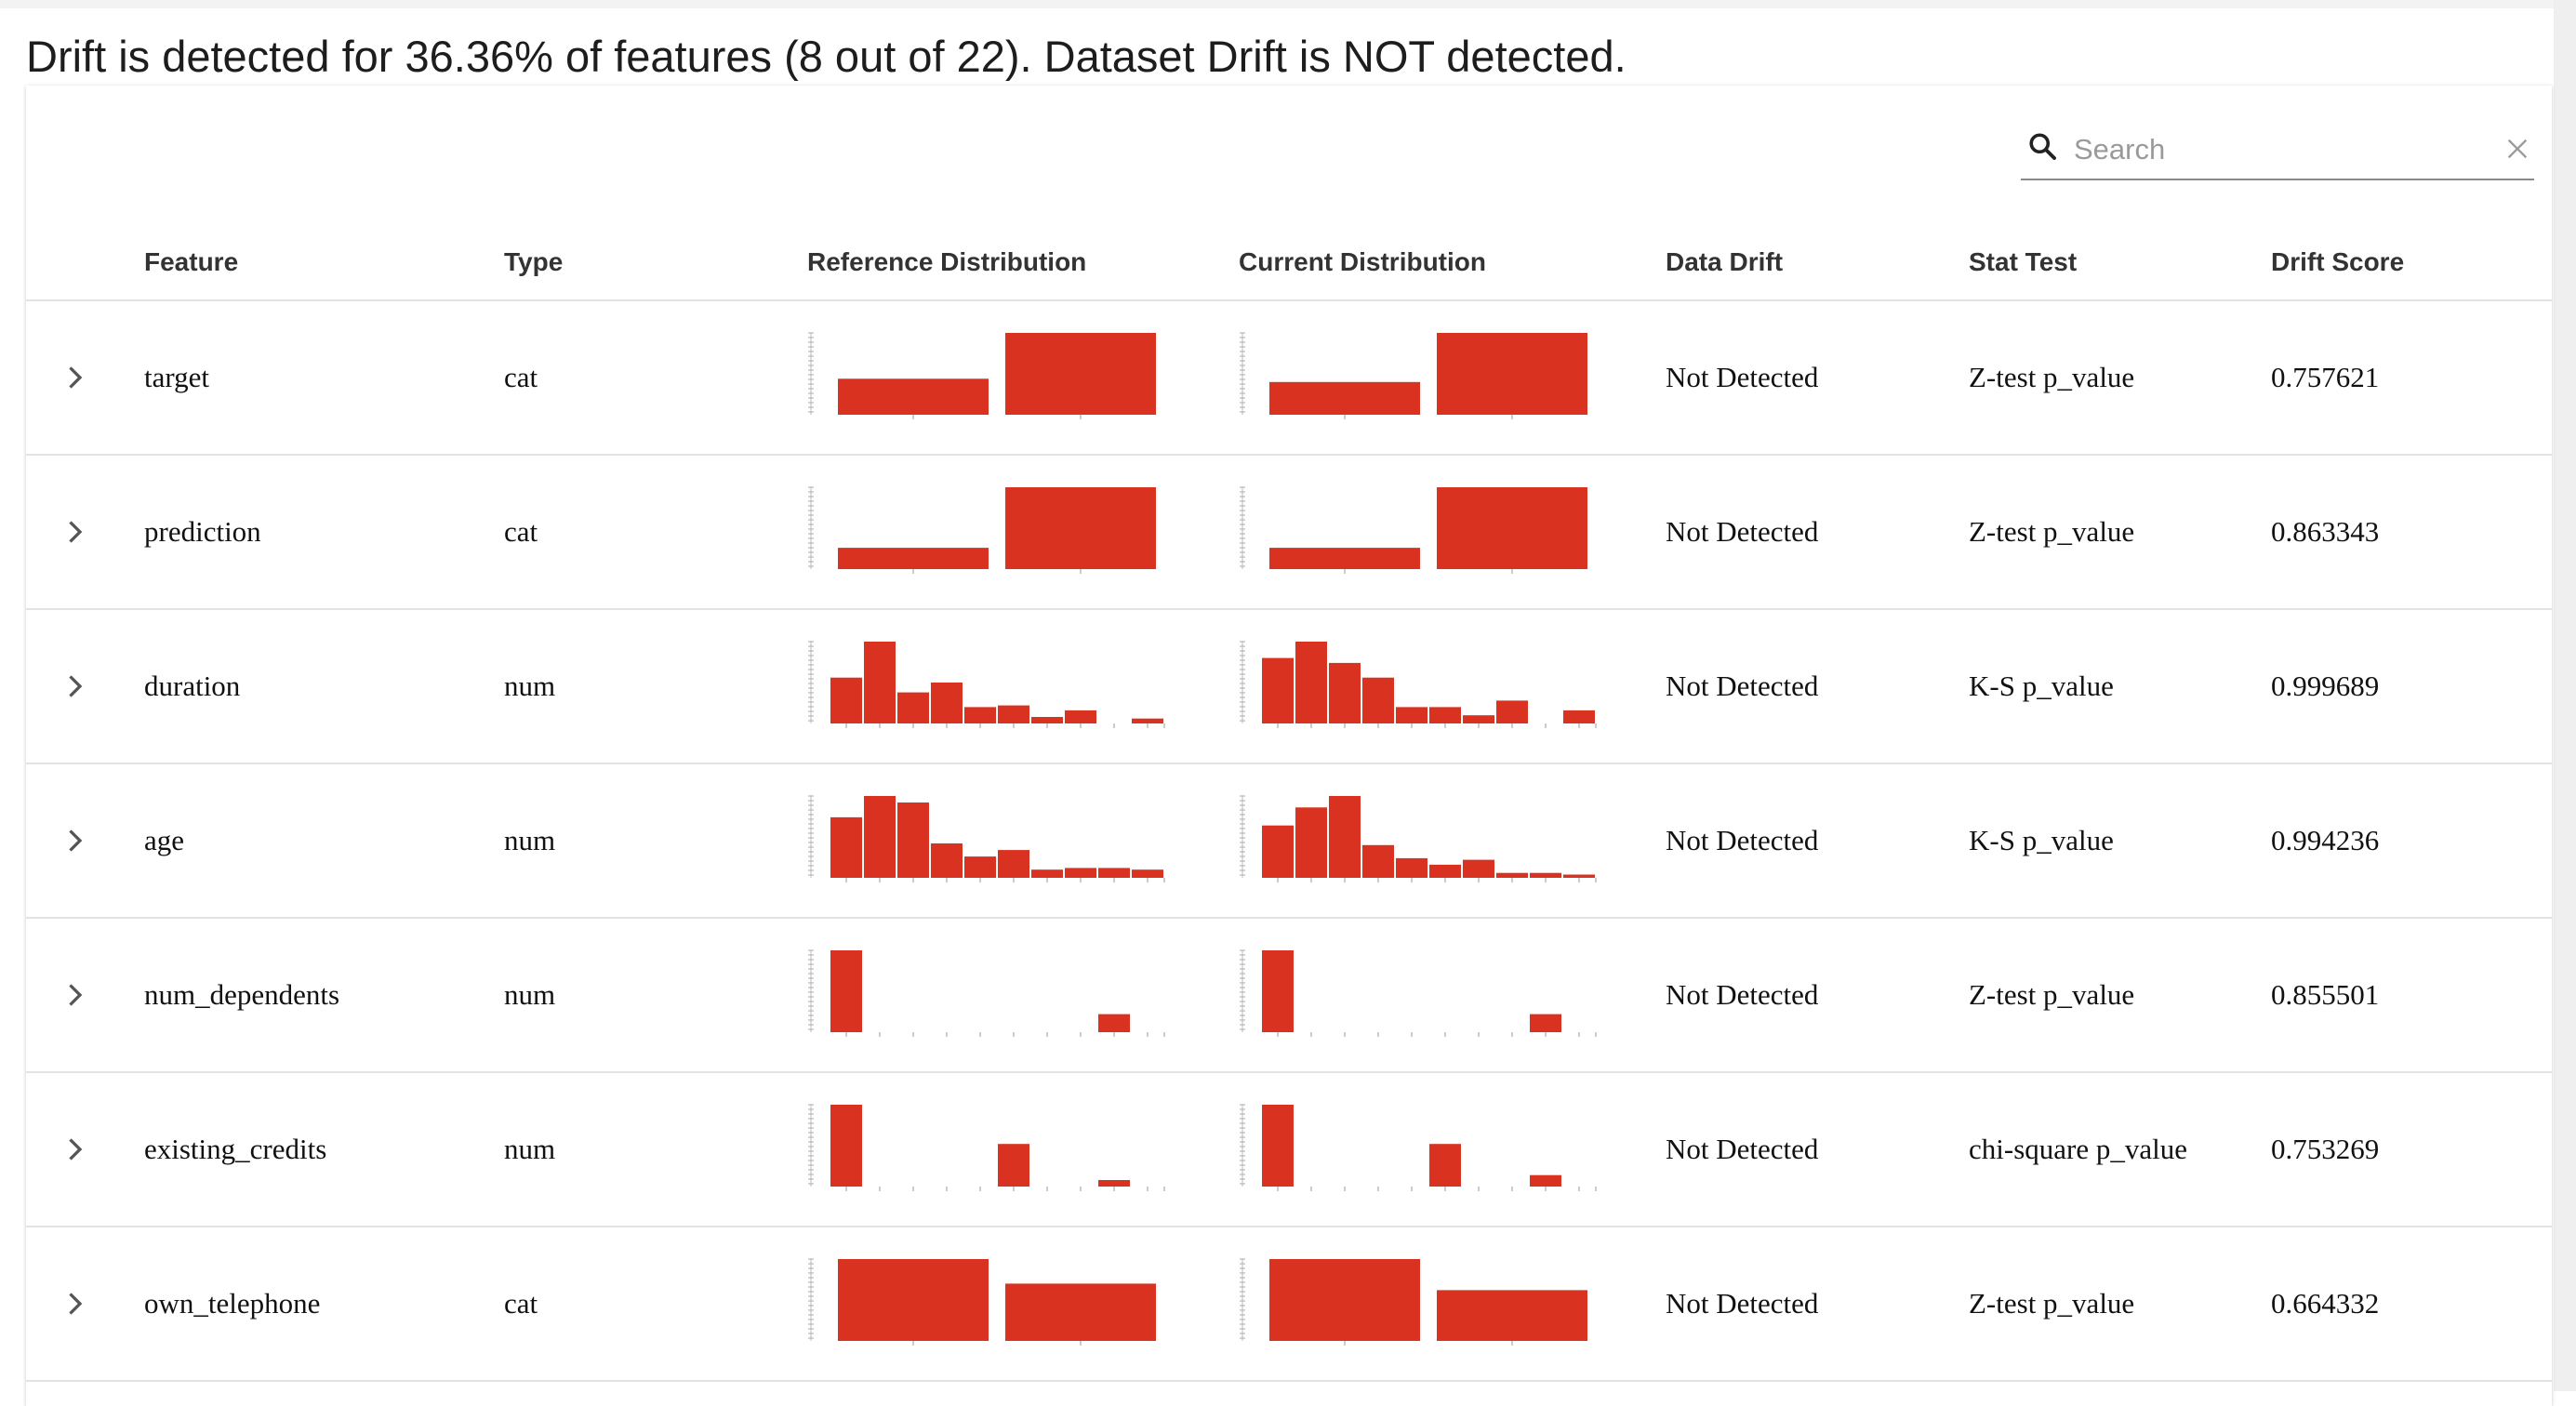 Image resolution: width=2576 pixels, height=1406 pixels. Describe the element at coordinates (191, 261) in the screenshot. I see `column-header-feature: Feature` at that location.